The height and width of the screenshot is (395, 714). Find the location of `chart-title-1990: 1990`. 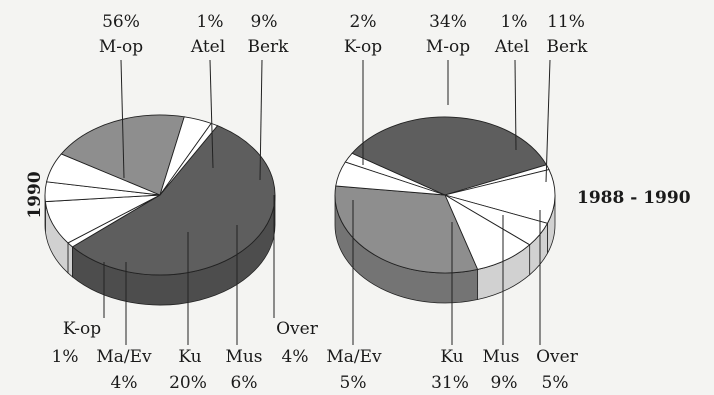

chart-title-1990: 1990 is located at coordinates (35, 194).